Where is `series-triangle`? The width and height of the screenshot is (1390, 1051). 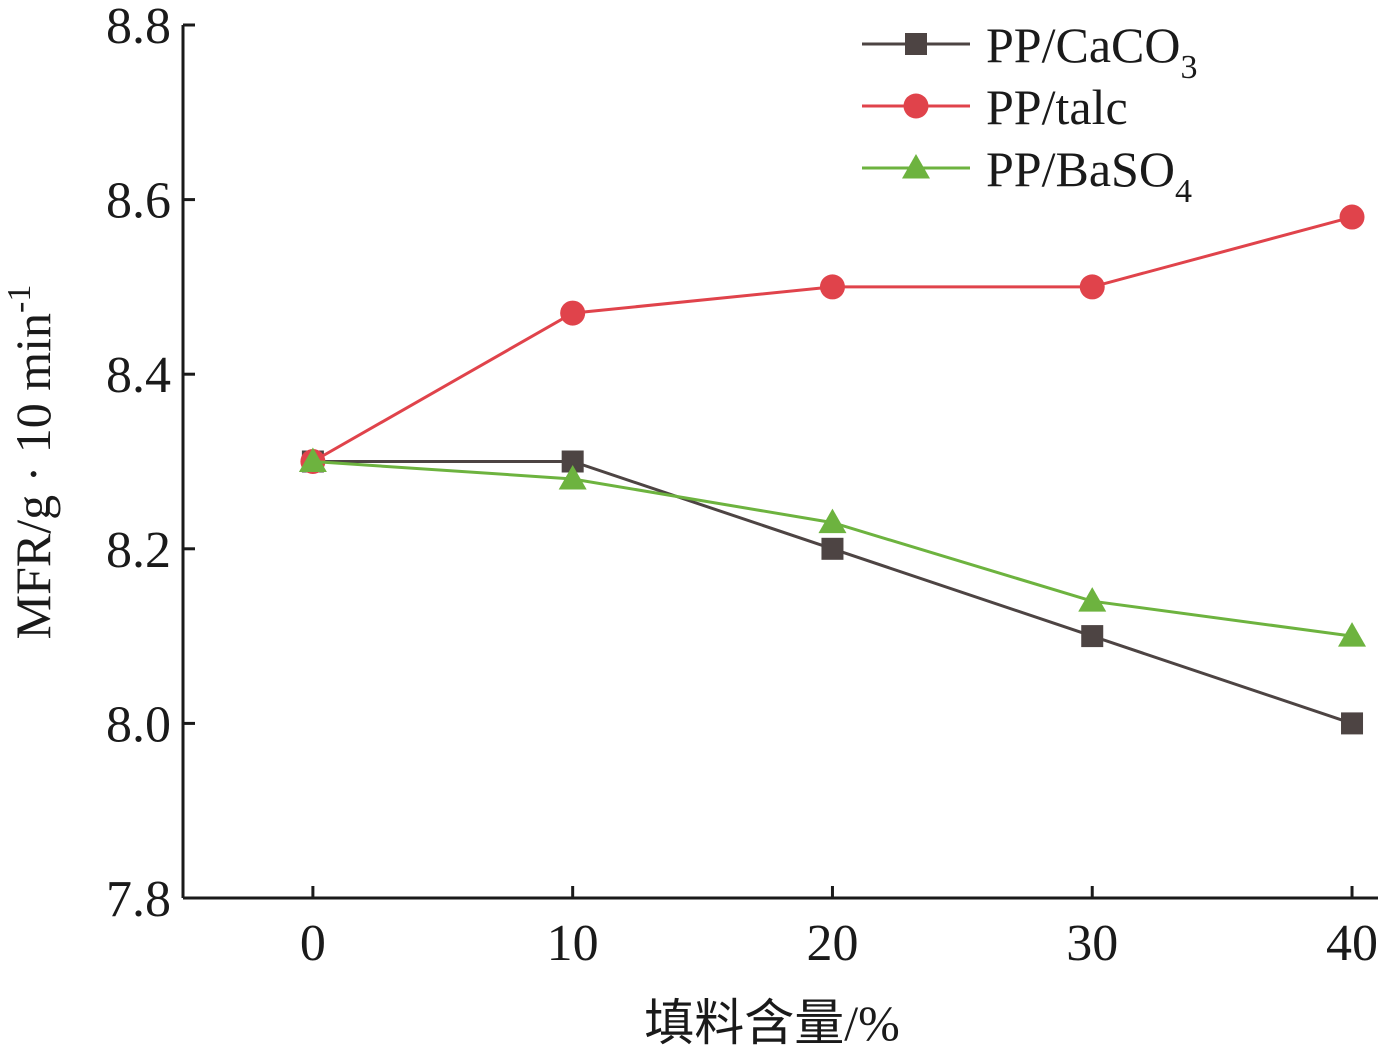 series-triangle is located at coordinates (832, 547).